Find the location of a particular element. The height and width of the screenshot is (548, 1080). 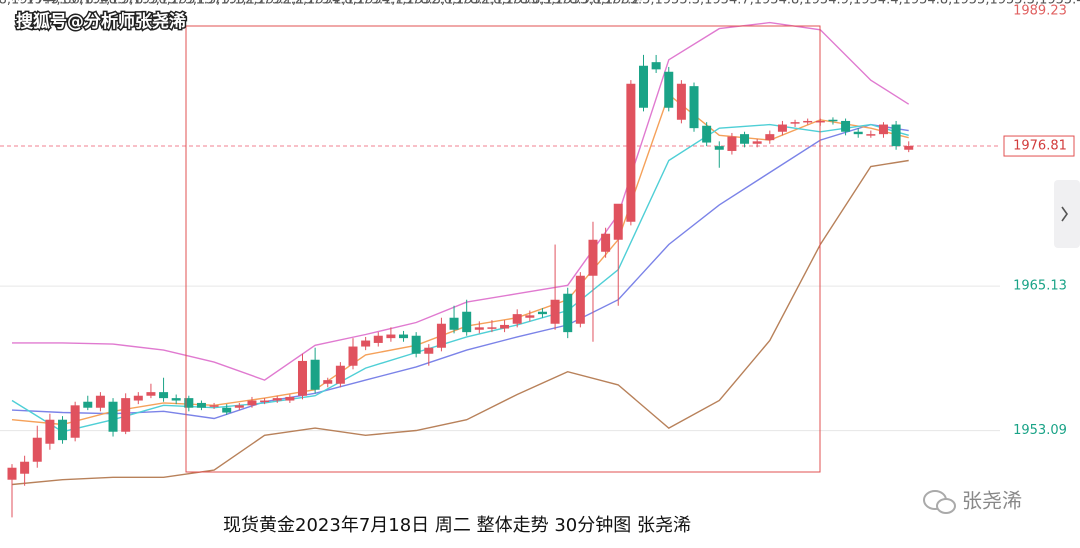

last-price-label: 1976.81 is located at coordinates (1040, 146).